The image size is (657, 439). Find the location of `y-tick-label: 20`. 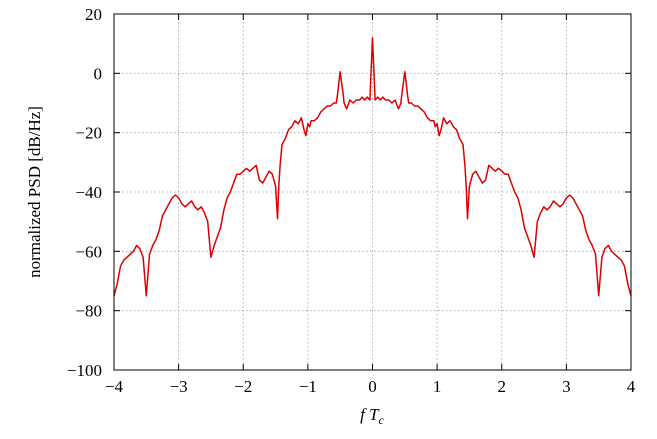

y-tick-label: 20 is located at coordinates (93, 14).